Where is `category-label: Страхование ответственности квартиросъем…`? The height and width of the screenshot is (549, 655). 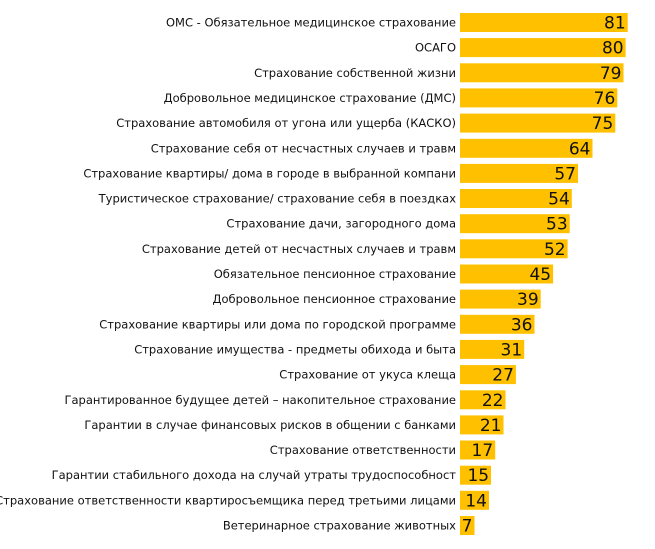 category-label: Страхование ответственности квартиросъем… is located at coordinates (228, 500).